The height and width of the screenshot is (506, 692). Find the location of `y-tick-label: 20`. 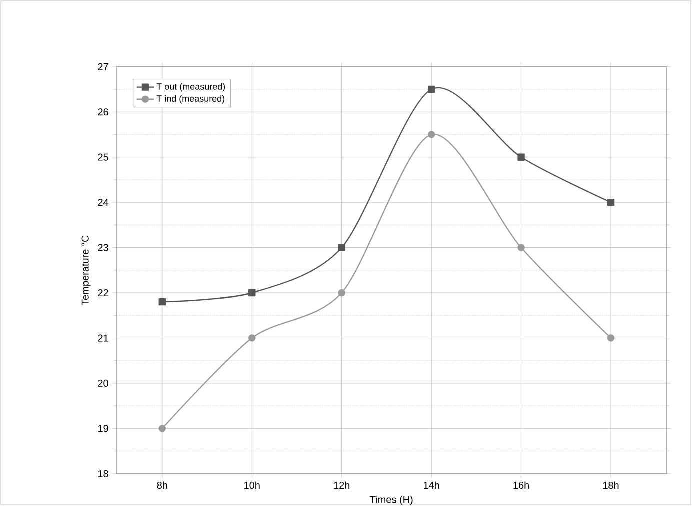

y-tick-label: 20 is located at coordinates (103, 383).